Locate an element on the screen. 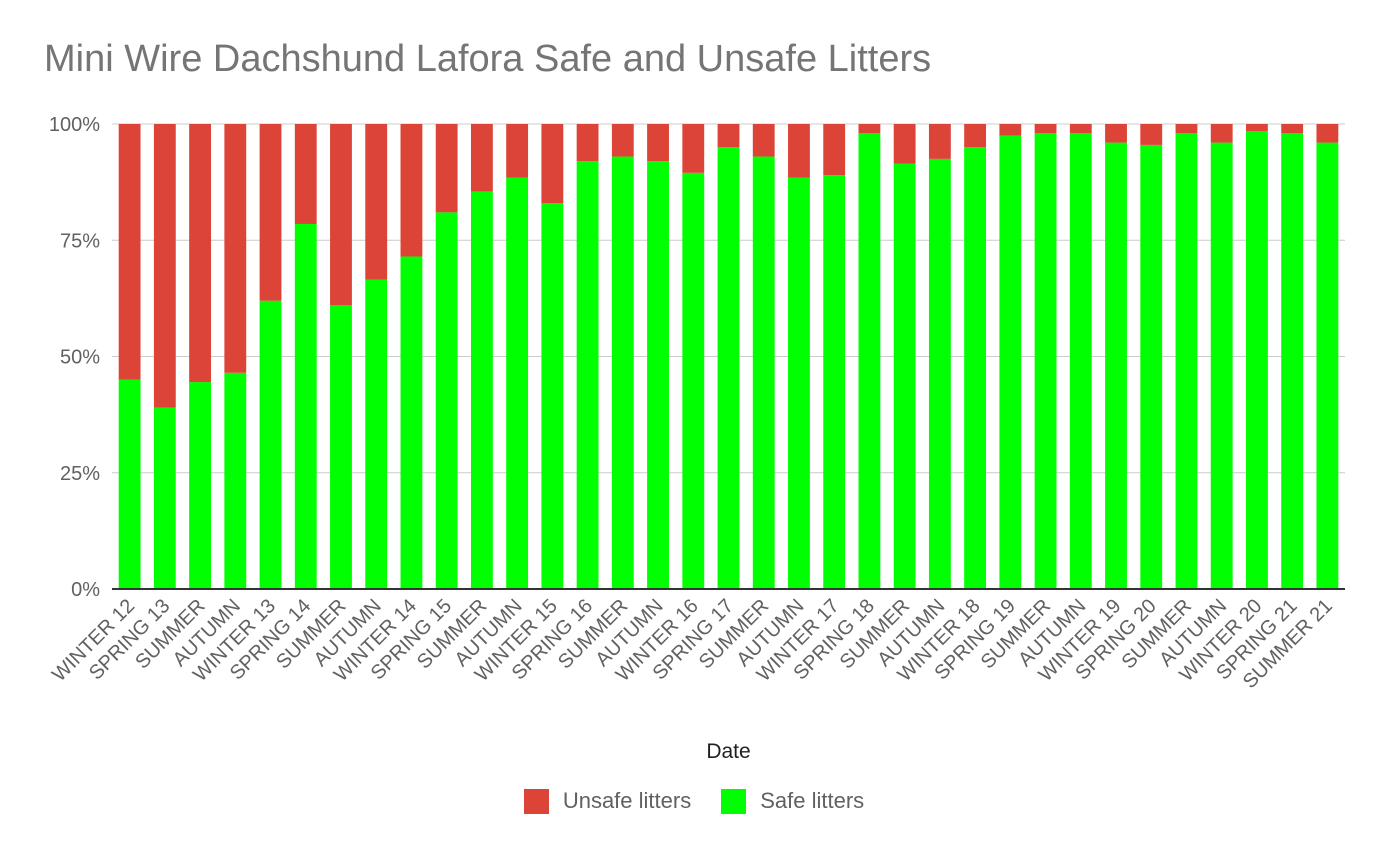 Image resolution: width=1388 pixels, height=860 pixels. legend-swatch-safe is located at coordinates (734, 801).